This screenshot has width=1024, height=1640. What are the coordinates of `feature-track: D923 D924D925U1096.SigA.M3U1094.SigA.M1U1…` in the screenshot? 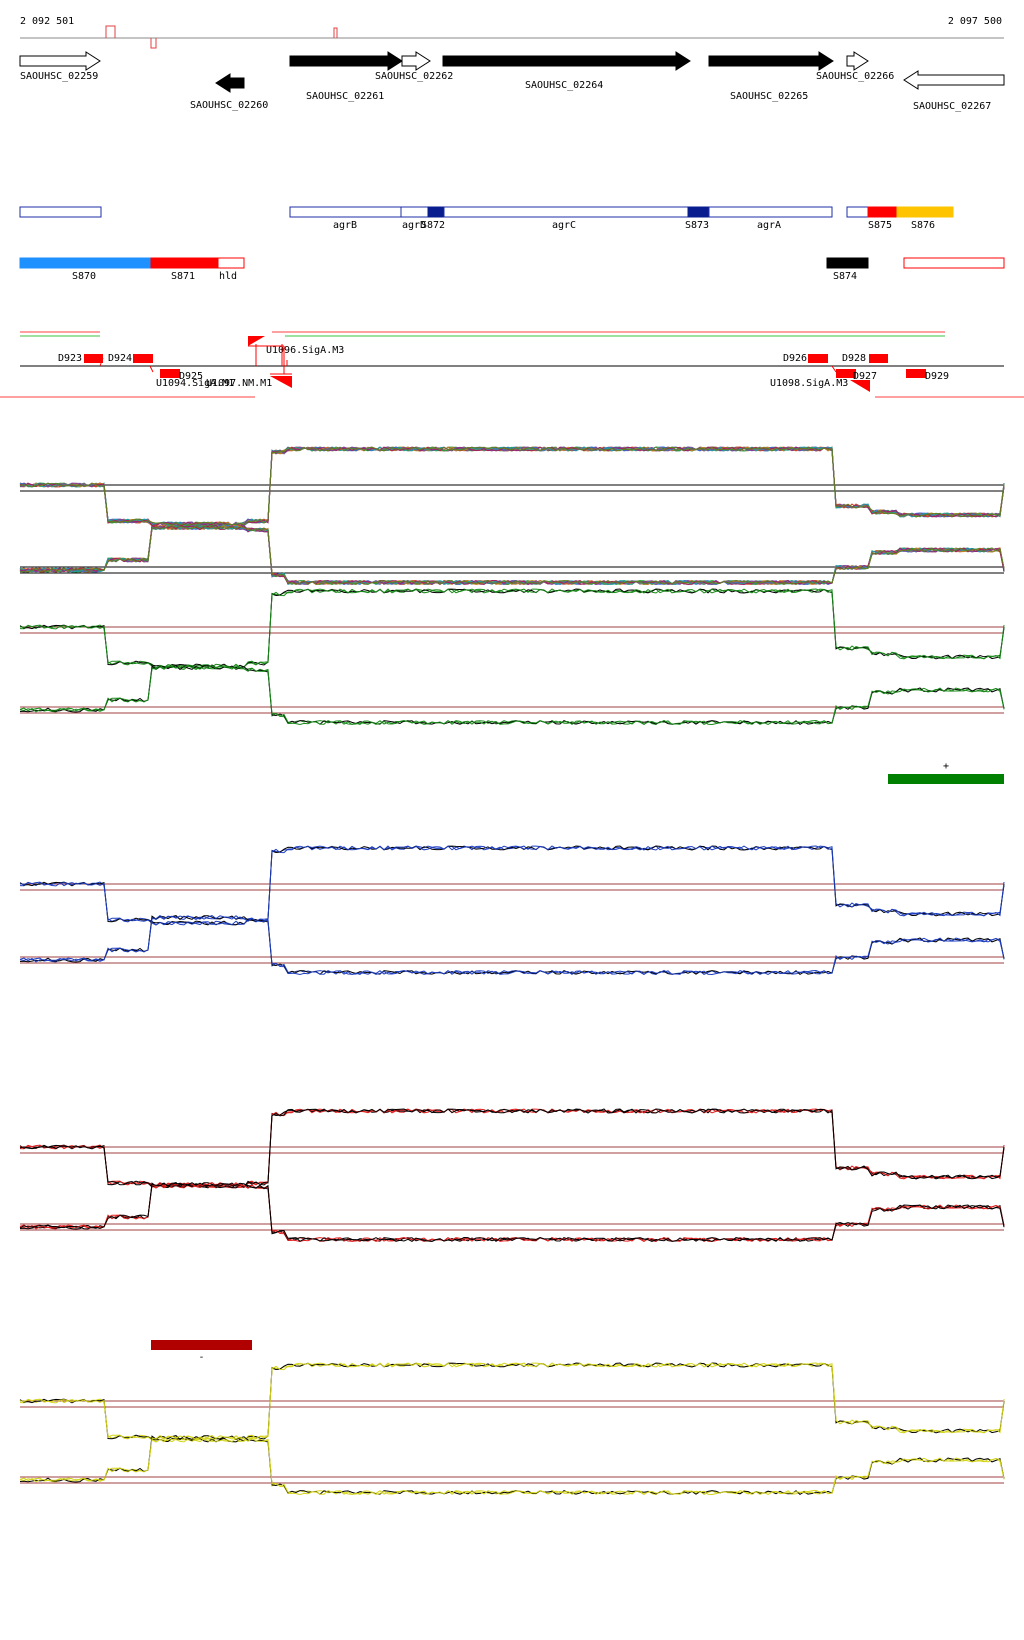 It's located at (512, 364).